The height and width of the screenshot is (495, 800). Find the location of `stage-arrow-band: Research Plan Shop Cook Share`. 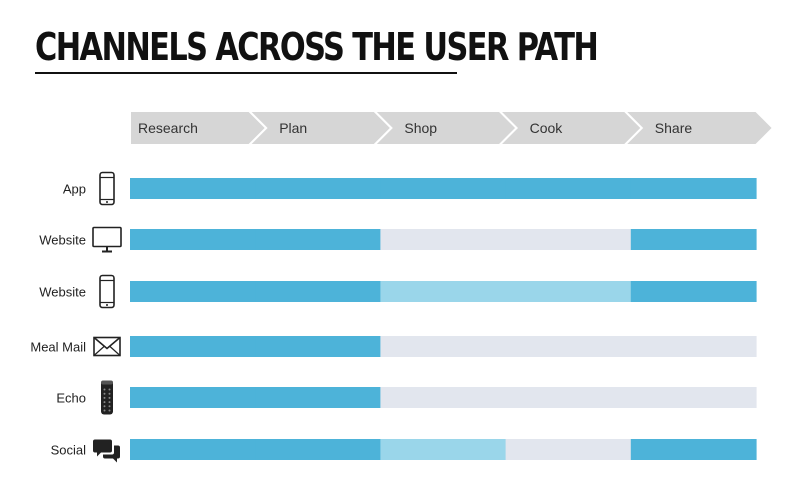

stage-arrow-band: Research Plan Shop Cook Share is located at coordinates (452, 128).